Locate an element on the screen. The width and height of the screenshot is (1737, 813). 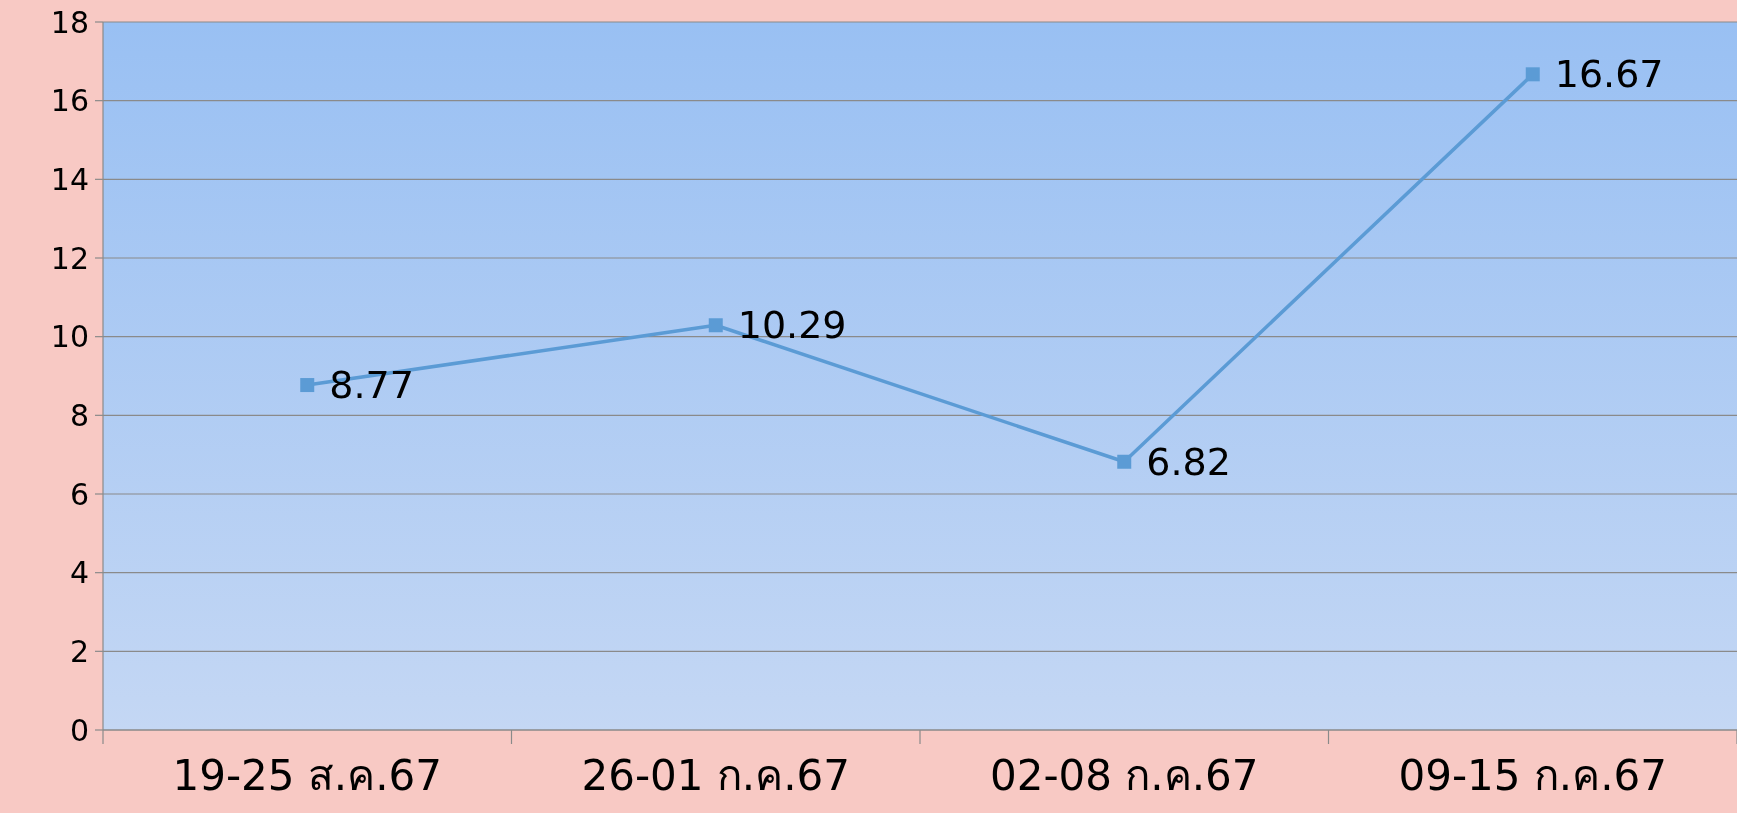
data-label: 16.67 is located at coordinates (1609, 74).